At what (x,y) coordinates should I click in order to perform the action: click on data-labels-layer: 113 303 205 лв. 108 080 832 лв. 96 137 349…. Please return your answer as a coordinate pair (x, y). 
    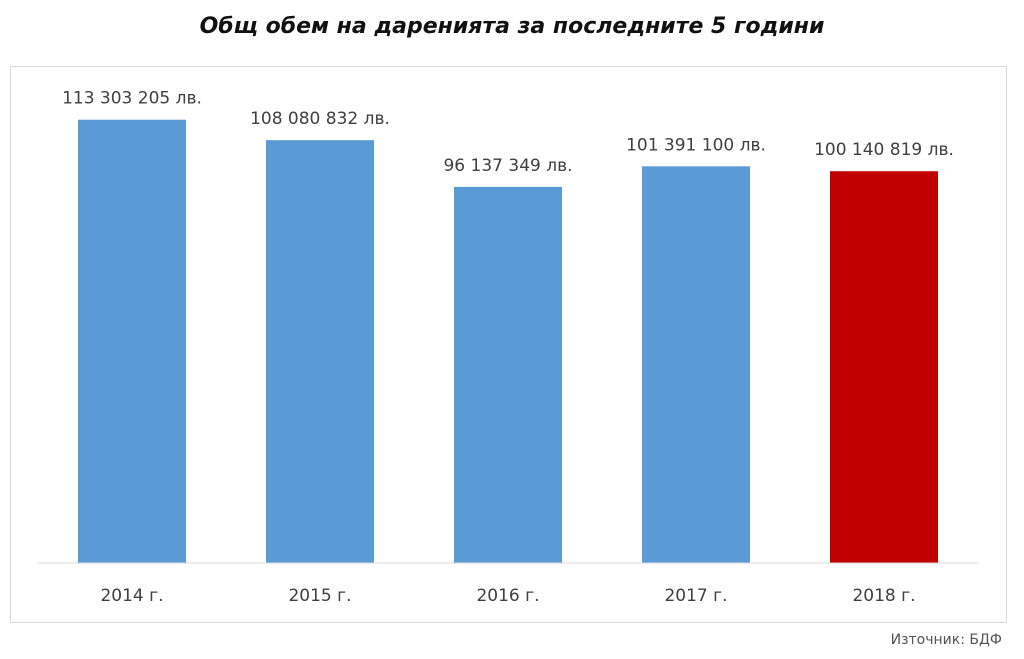
    Looking at the image, I should click on (508, 132).